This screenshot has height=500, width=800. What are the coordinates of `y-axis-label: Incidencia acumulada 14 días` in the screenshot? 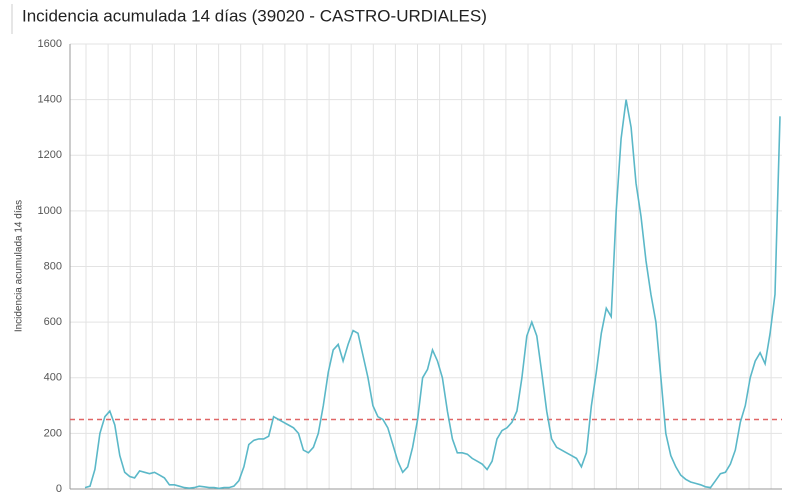 It's located at (19, 266).